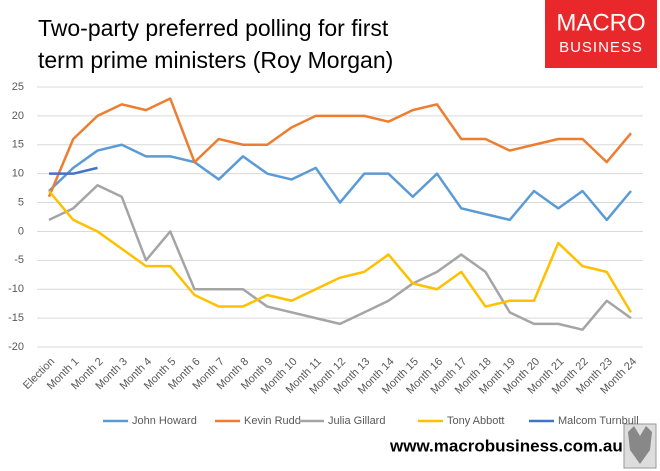  I want to click on y-tick-label: -20, so click(16, 347).